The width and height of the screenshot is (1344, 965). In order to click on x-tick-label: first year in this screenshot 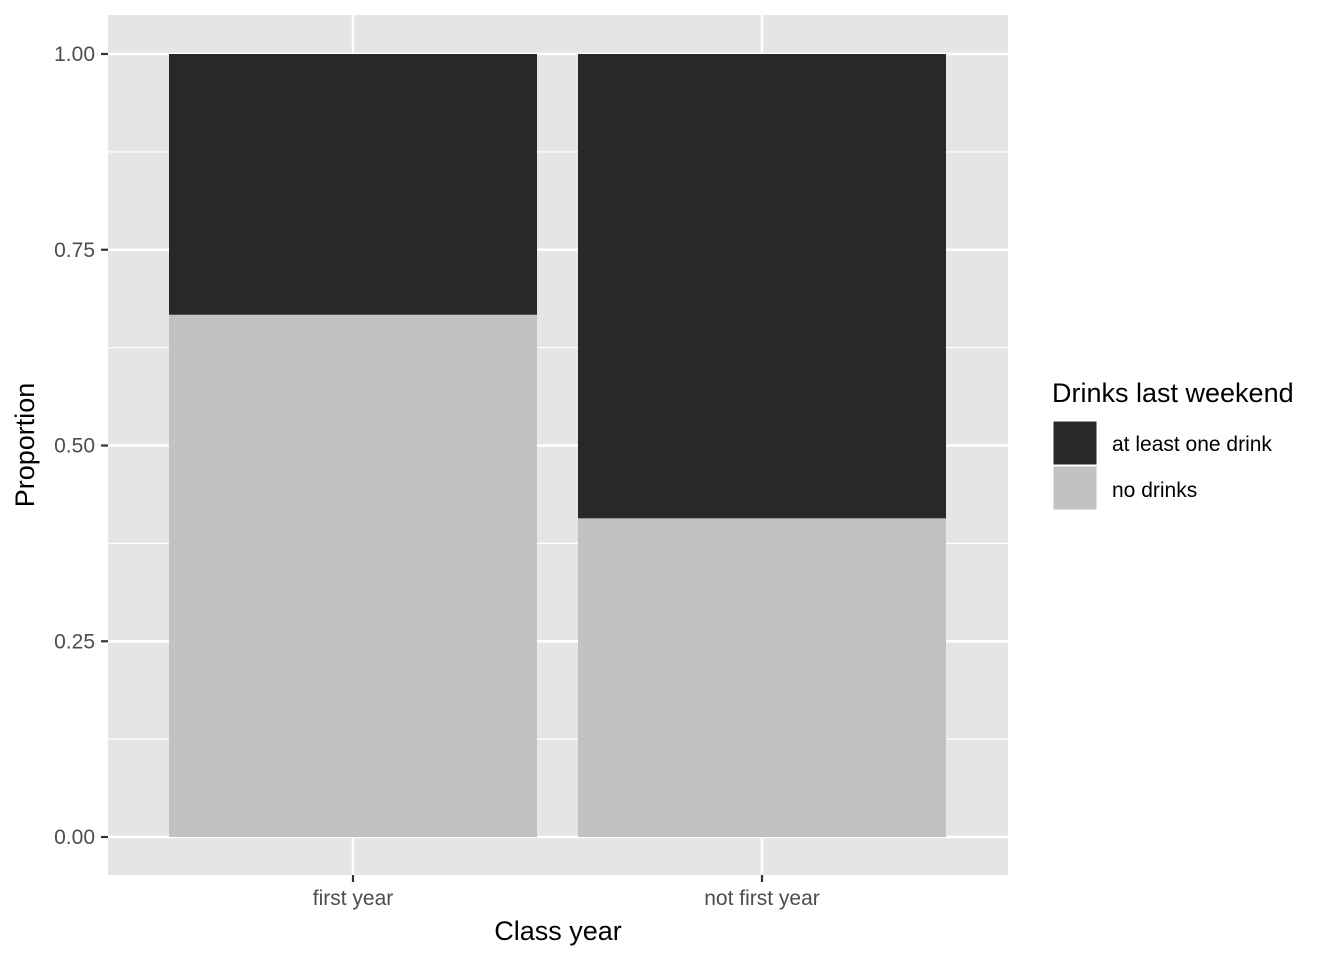, I will do `click(353, 898)`.